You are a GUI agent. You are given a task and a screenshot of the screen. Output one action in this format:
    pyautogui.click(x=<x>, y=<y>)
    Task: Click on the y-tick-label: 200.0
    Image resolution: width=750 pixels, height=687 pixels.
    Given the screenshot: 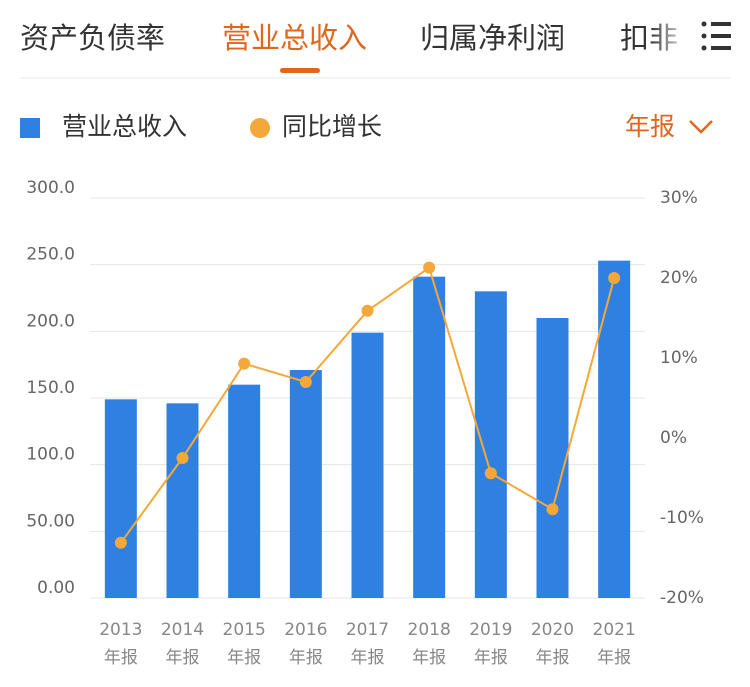 What is the action you would take?
    pyautogui.click(x=50, y=321)
    